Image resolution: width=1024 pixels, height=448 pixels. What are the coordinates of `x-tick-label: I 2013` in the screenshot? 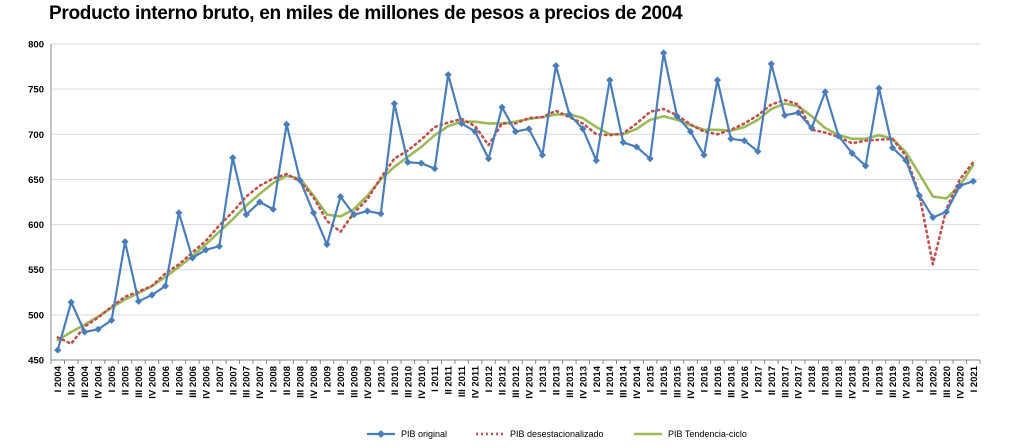 It's located at (543, 379).